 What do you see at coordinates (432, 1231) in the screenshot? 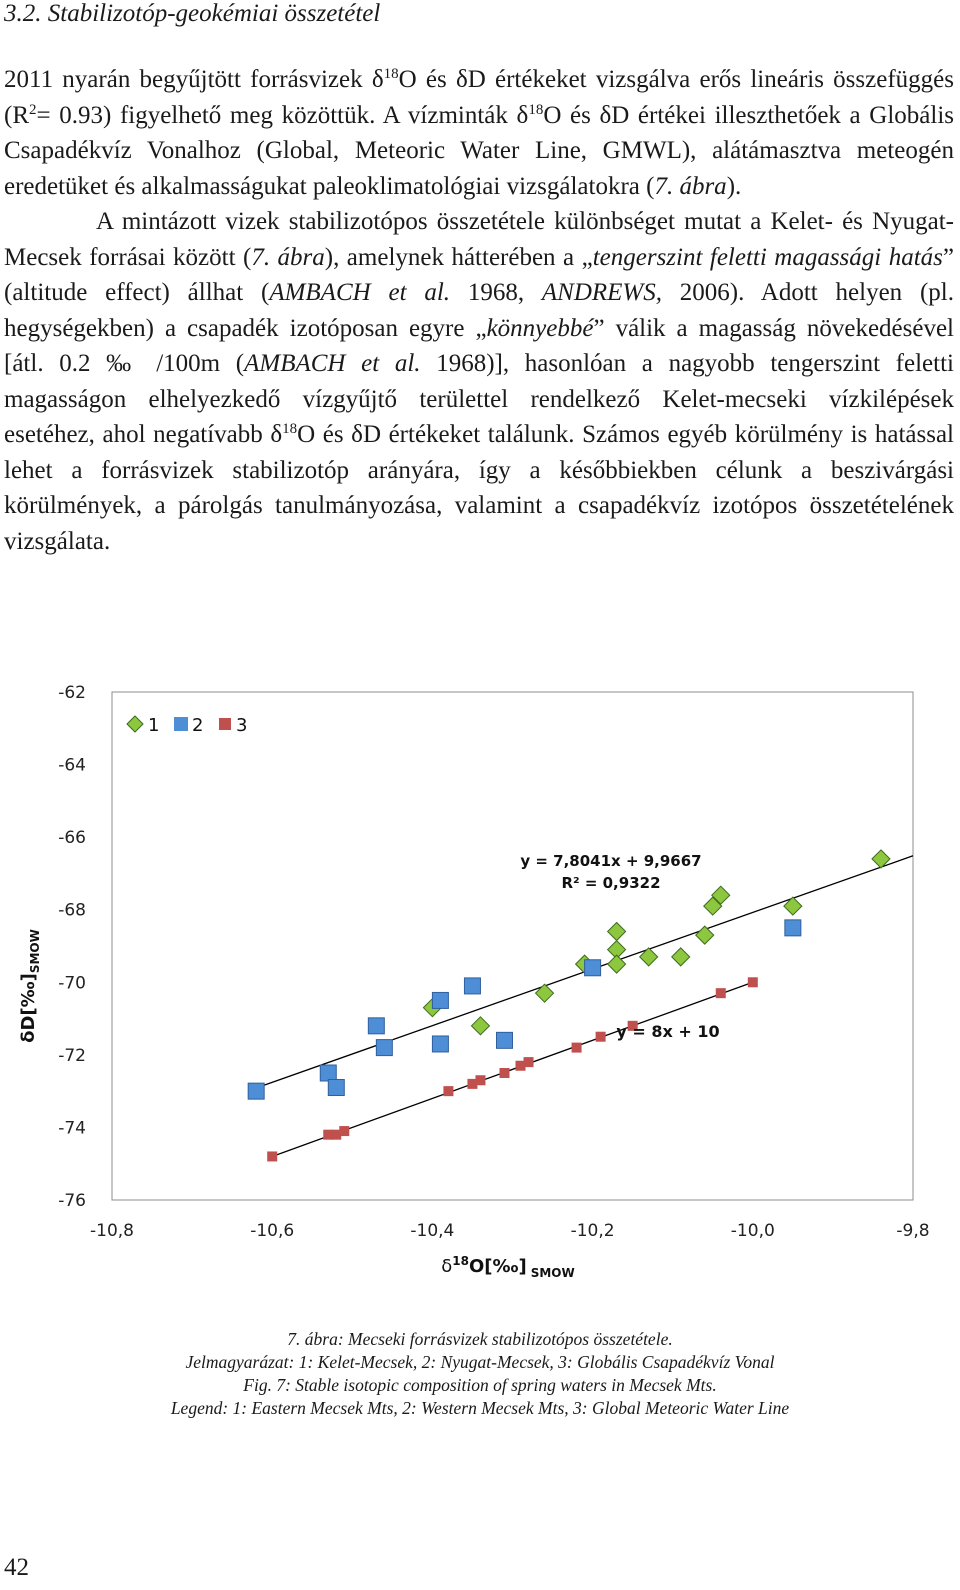
I see `x-tick-label: -10,4` at bounding box center [432, 1231].